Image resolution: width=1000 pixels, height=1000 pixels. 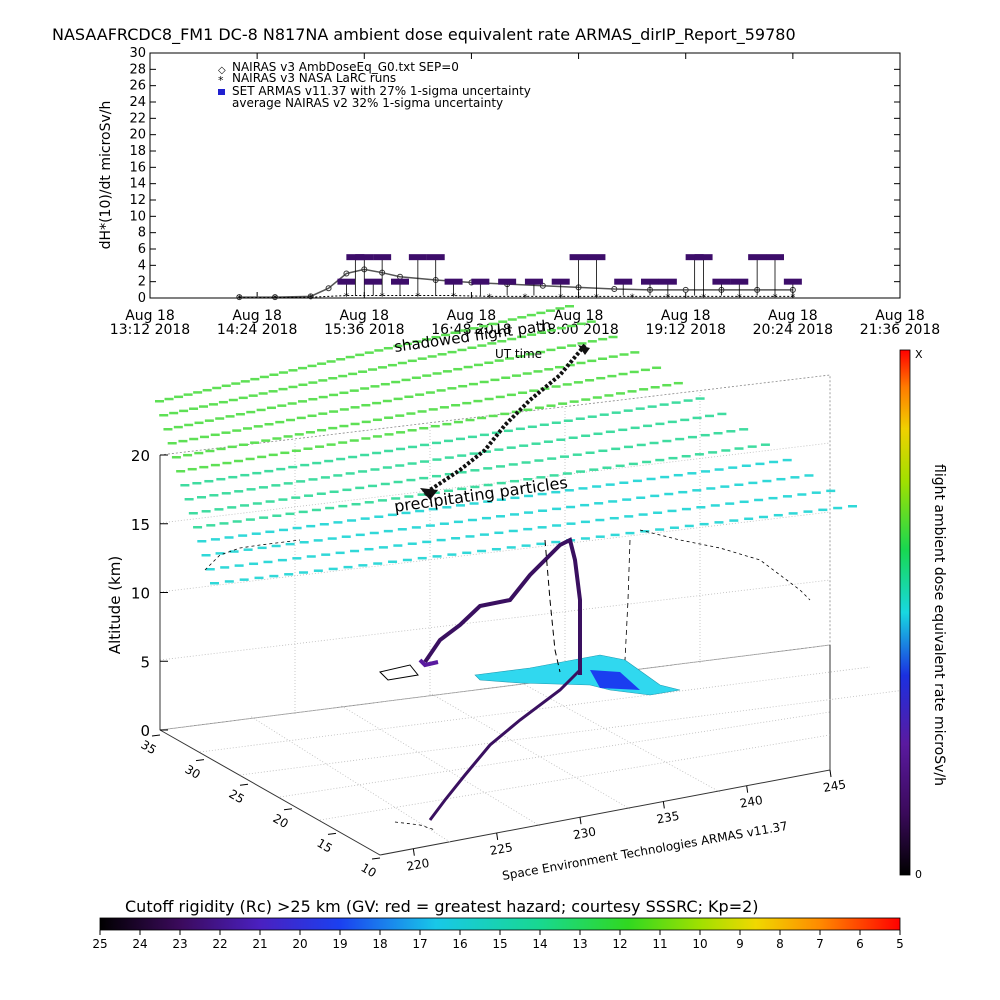 I want to click on bottom-colorbar-tick-label: 10, so click(x=699, y=944).